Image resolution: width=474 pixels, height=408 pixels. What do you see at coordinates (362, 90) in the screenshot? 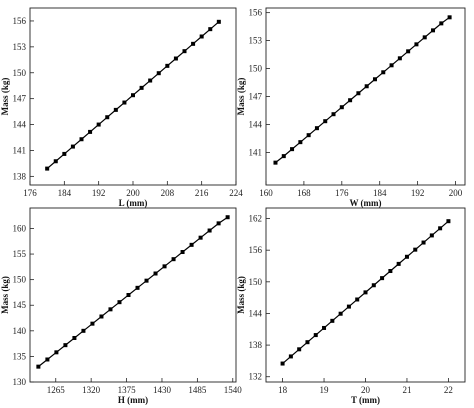
I see `series-line-w` at bounding box center [362, 90].